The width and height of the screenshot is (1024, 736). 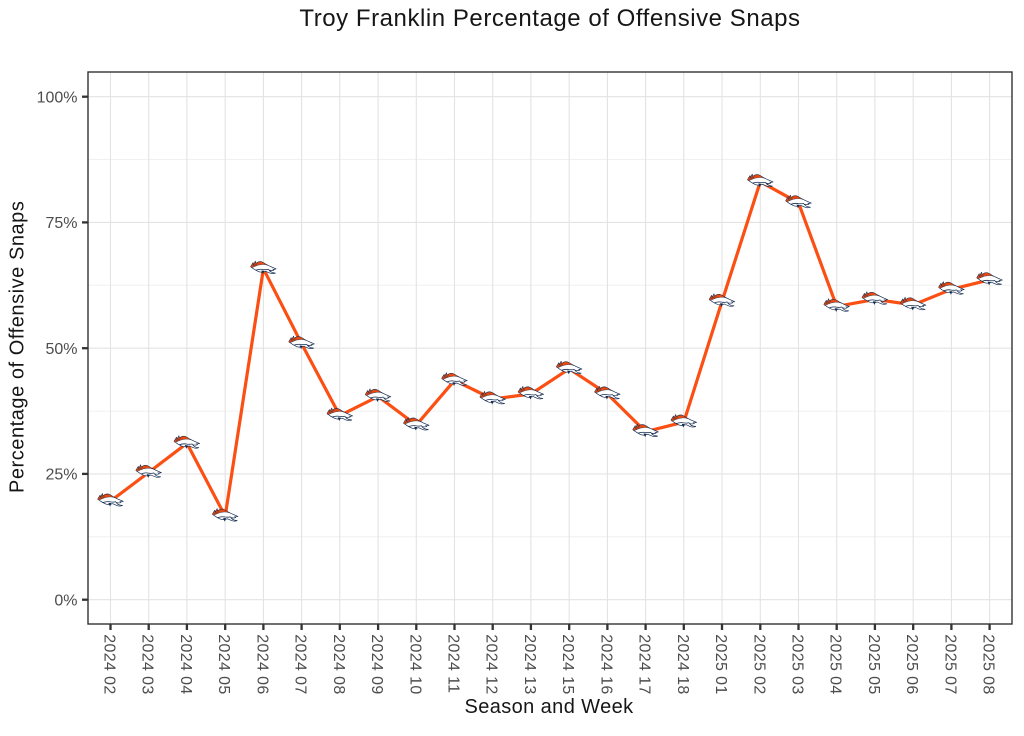 What do you see at coordinates (261, 664) in the screenshot?
I see `svg-text: 2024 06` at bounding box center [261, 664].